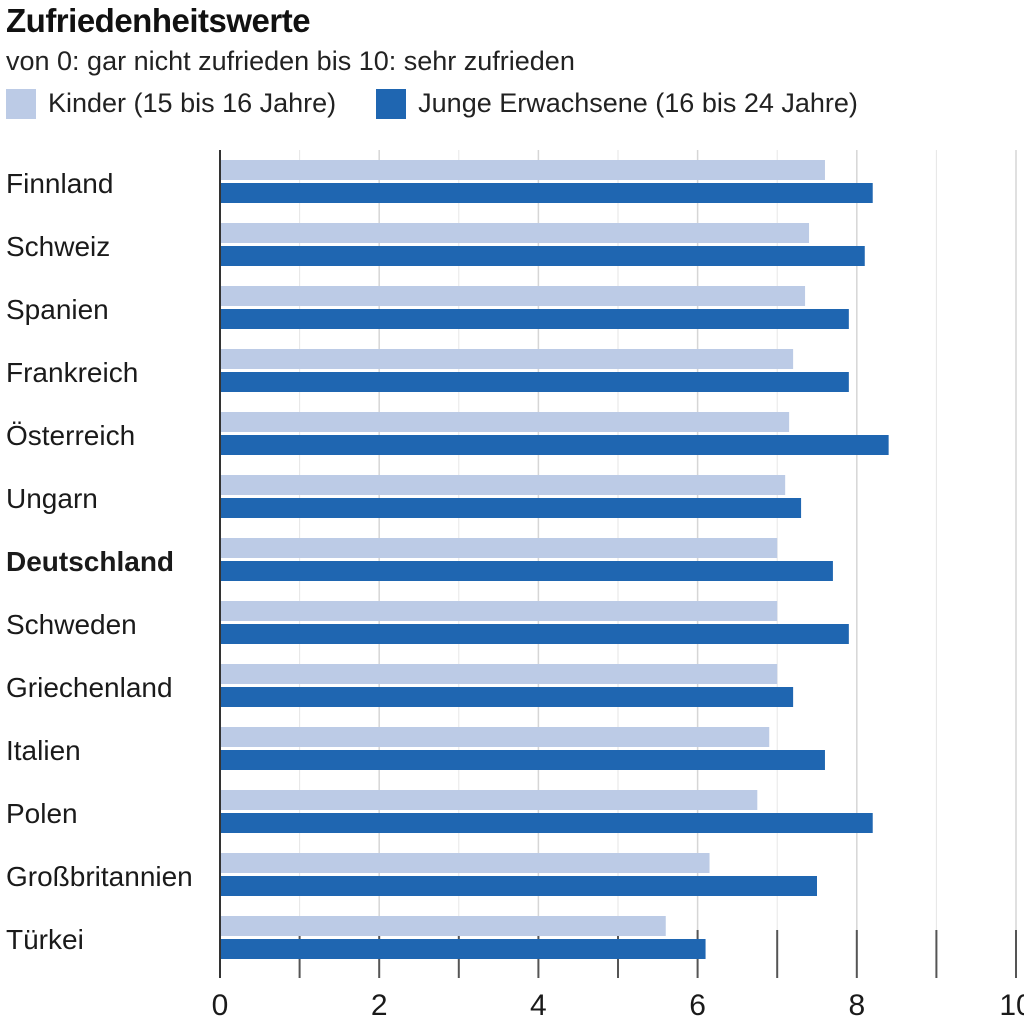  Describe the element at coordinates (57, 309) in the screenshot. I see `category-label: Spanien` at that location.